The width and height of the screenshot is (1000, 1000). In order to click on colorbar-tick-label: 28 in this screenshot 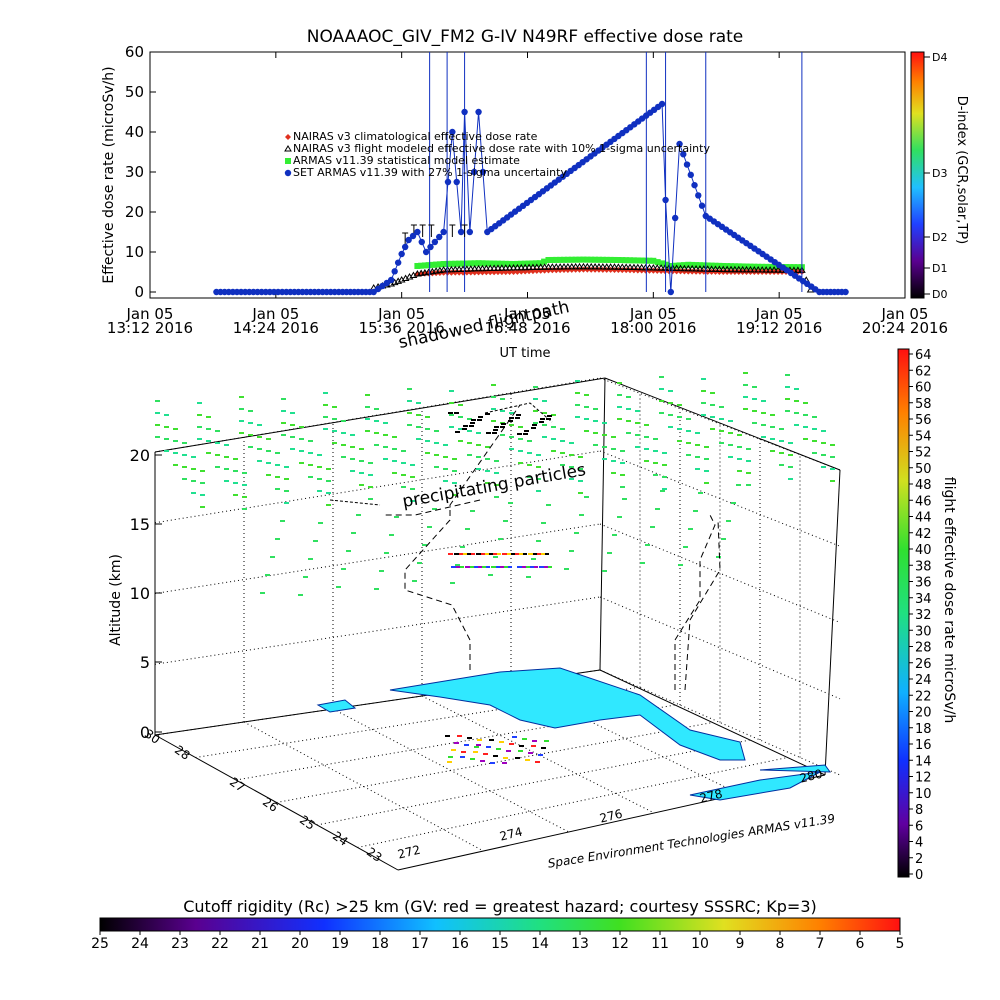, I will do `click(923, 648)`.